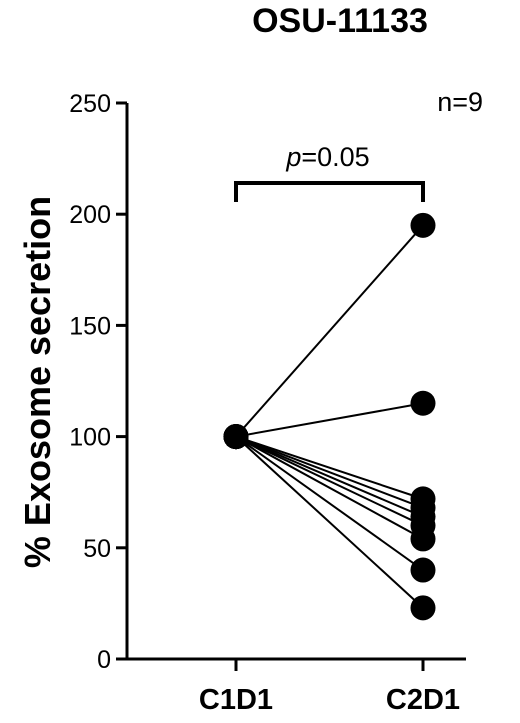 The width and height of the screenshot is (520, 723). I want to click on n-label: n=9, so click(460, 102).